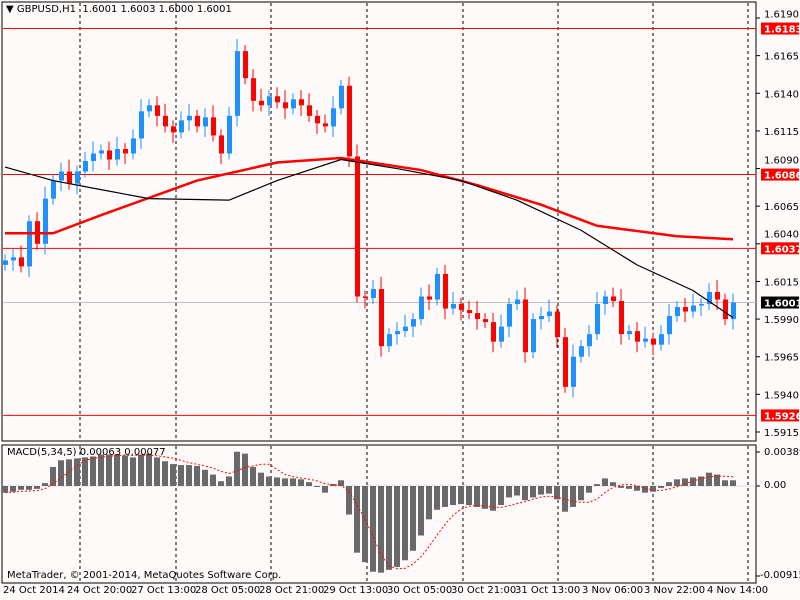  What do you see at coordinates (356, 590) in the screenshot?
I see `time-tick: 29 Oct 13:00` at bounding box center [356, 590].